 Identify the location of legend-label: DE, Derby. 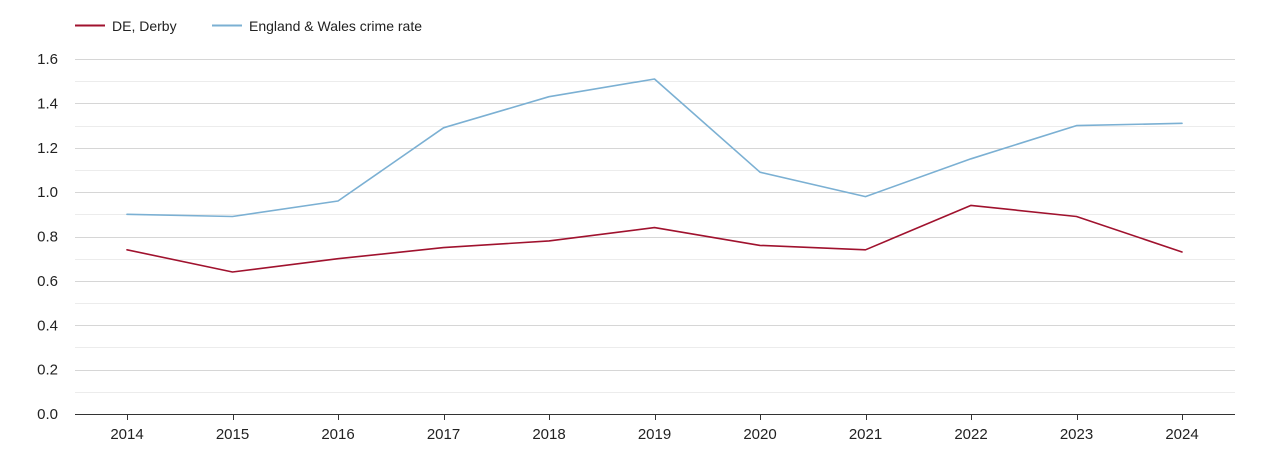
(144, 26).